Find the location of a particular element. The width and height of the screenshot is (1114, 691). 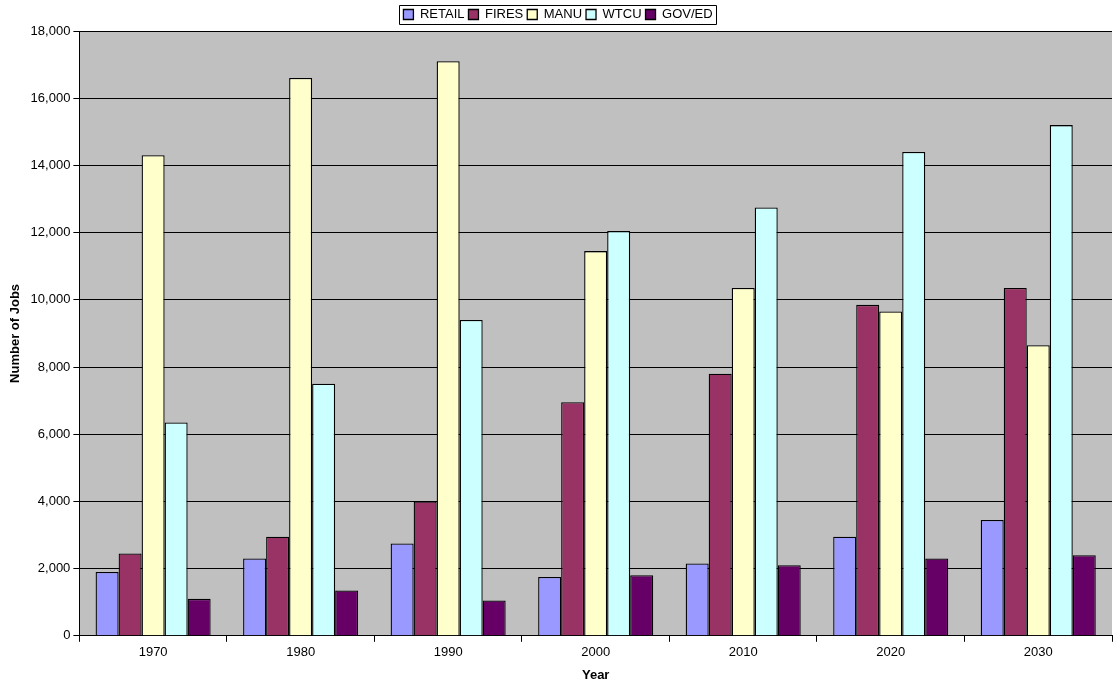

x-tick-label: 2020 is located at coordinates (891, 652).